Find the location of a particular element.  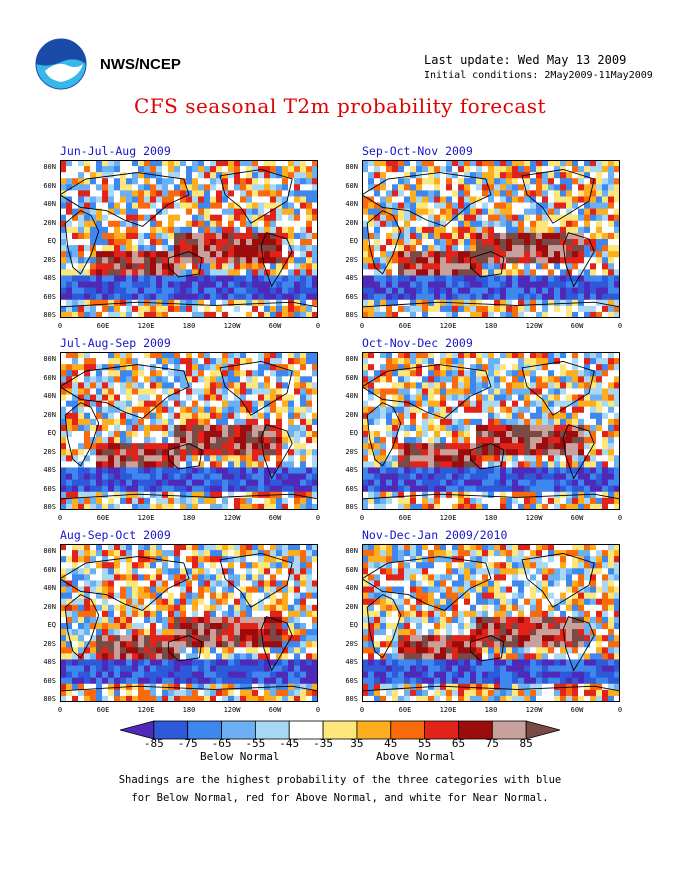

colorbar-tick-label: -65 is located at coordinates (221, 743).